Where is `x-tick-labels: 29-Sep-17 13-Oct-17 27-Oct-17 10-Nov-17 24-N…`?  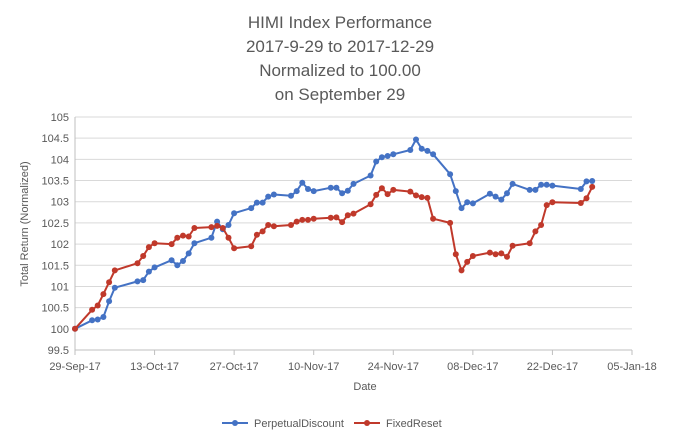
x-tick-labels: 29-Sep-17 13-Oct-17 27-Oct-17 10-Nov-17 24-N… is located at coordinates (352, 367).